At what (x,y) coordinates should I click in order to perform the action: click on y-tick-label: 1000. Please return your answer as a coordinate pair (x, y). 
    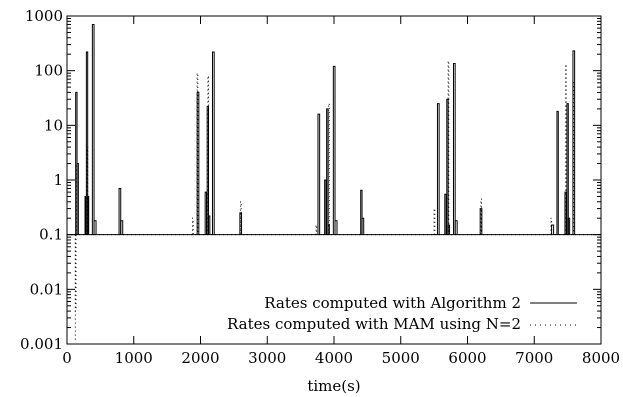
    Looking at the image, I should click on (44, 16).